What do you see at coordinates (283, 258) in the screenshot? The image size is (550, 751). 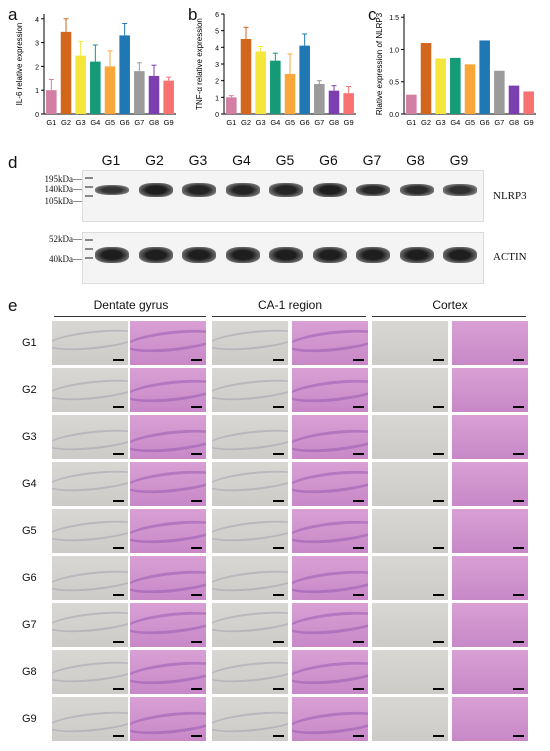 I see `actin-blot` at bounding box center [283, 258].